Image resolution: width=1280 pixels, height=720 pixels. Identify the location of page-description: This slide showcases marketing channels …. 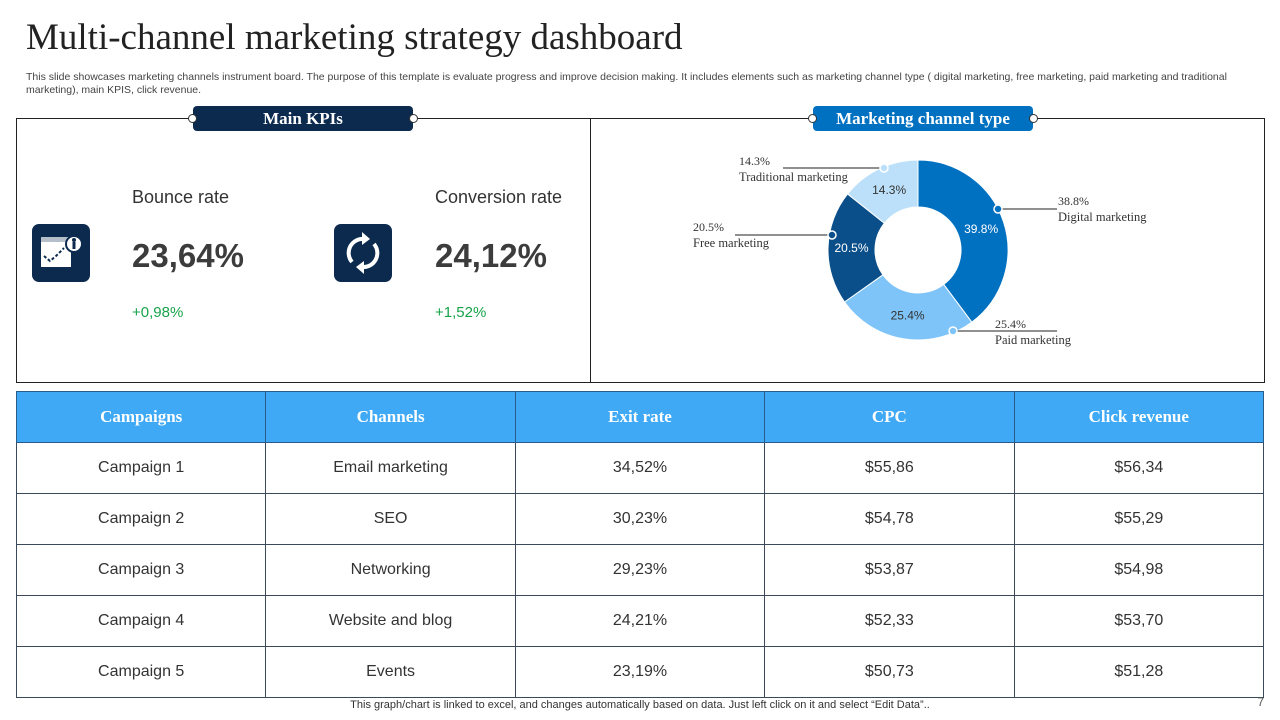
(626, 83).